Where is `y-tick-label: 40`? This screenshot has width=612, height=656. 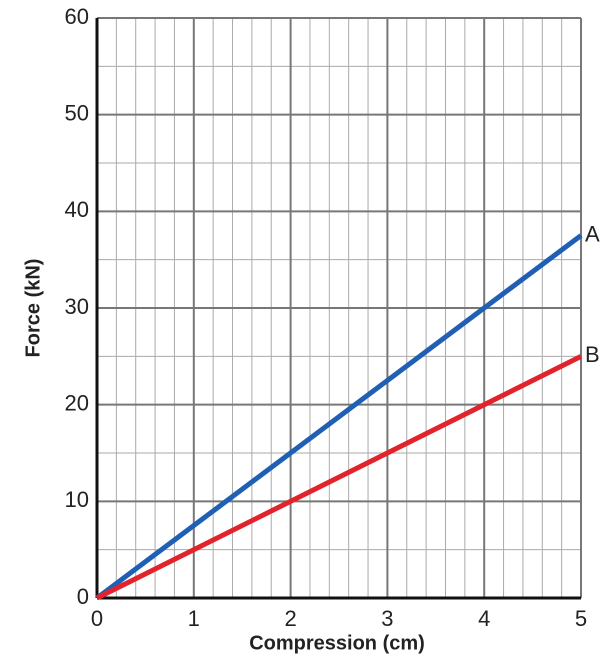 y-tick-label: 40 is located at coordinates (77, 209).